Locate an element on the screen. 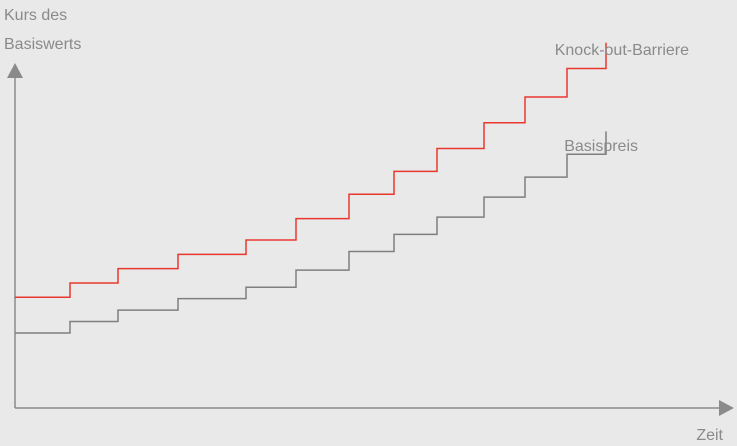 The width and height of the screenshot is (737, 446). x-axis-arrow-icon is located at coordinates (726, 408).